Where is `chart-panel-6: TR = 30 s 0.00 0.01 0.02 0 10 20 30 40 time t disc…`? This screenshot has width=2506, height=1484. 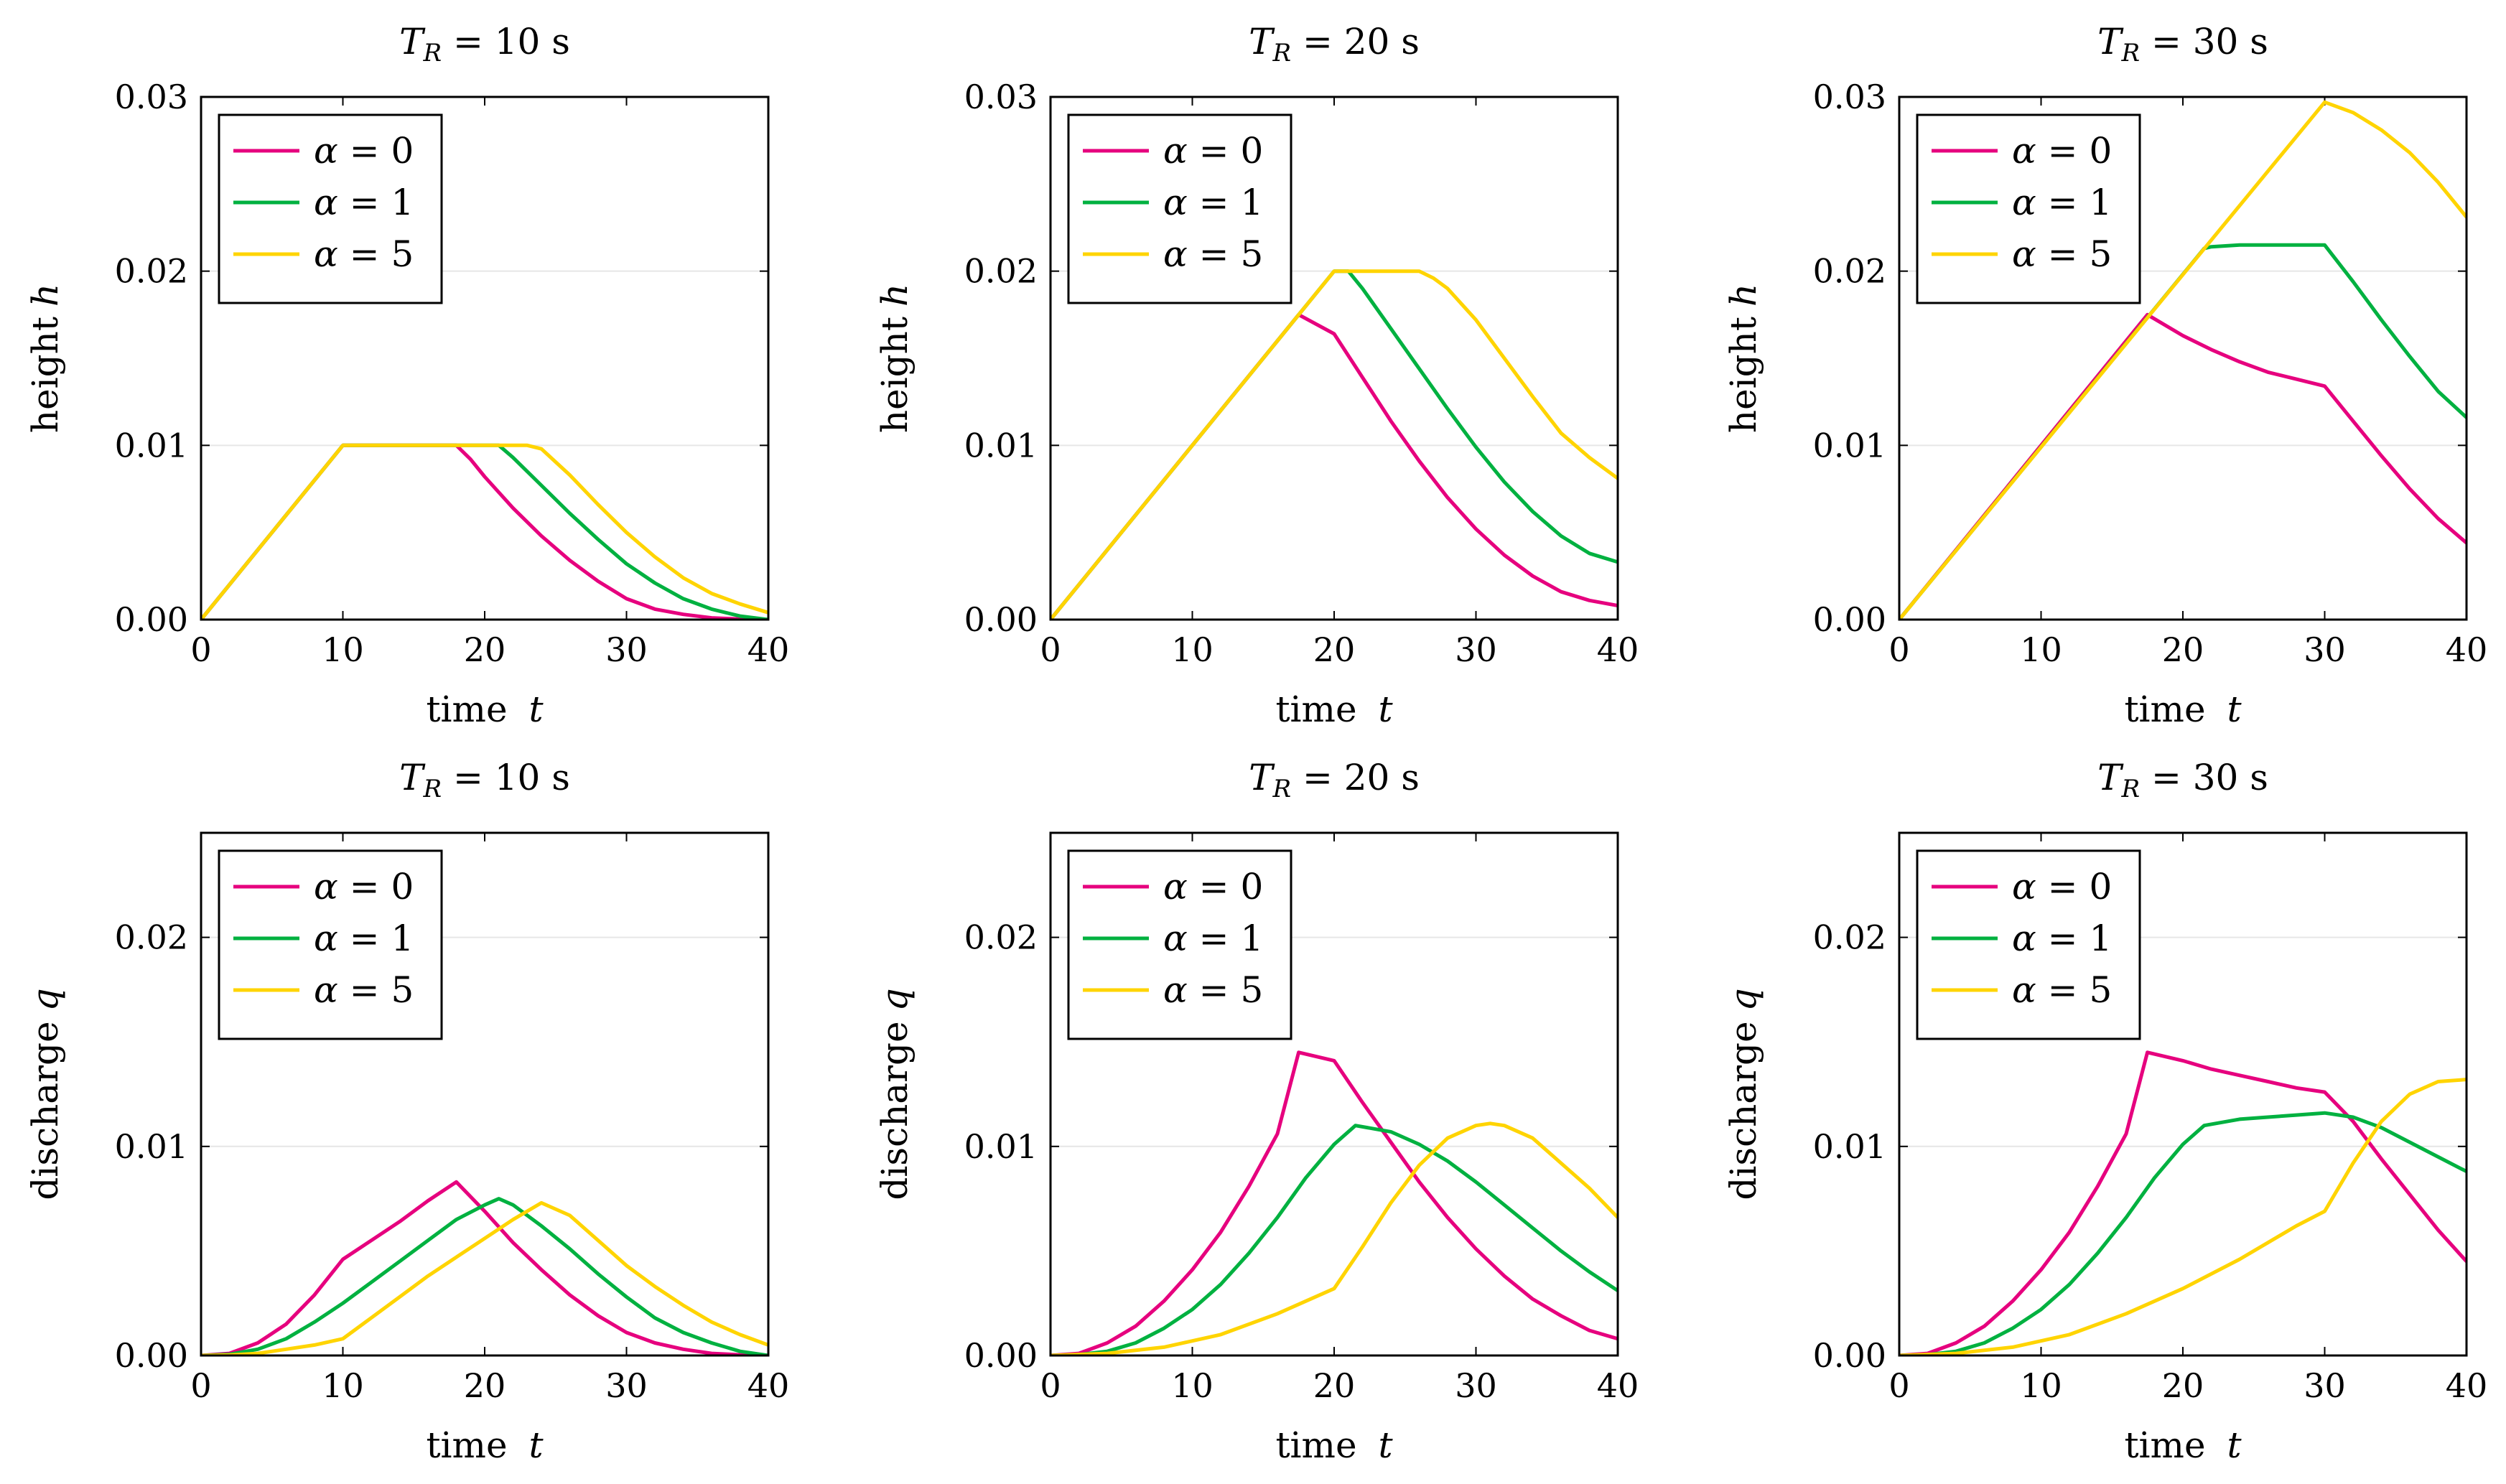
chart-panel-6: TR = 30 s 0.00 0.01 0.02 0 10 20 30 40 time t disc… is located at coordinates (2105, 1111).